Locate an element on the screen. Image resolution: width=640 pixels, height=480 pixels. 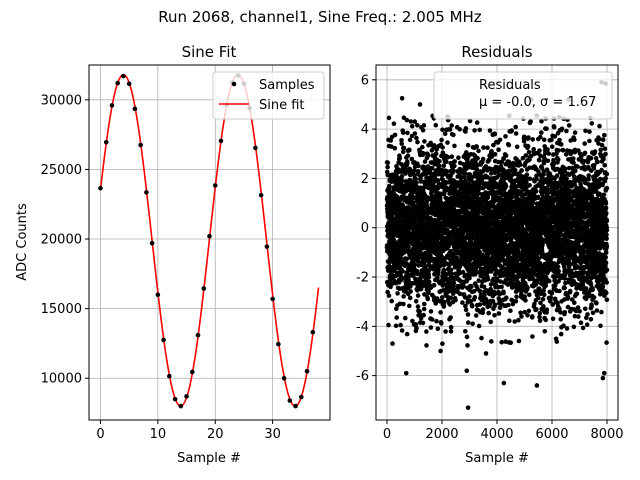
y-tick-label-3: 25000 is located at coordinates (61, 170).